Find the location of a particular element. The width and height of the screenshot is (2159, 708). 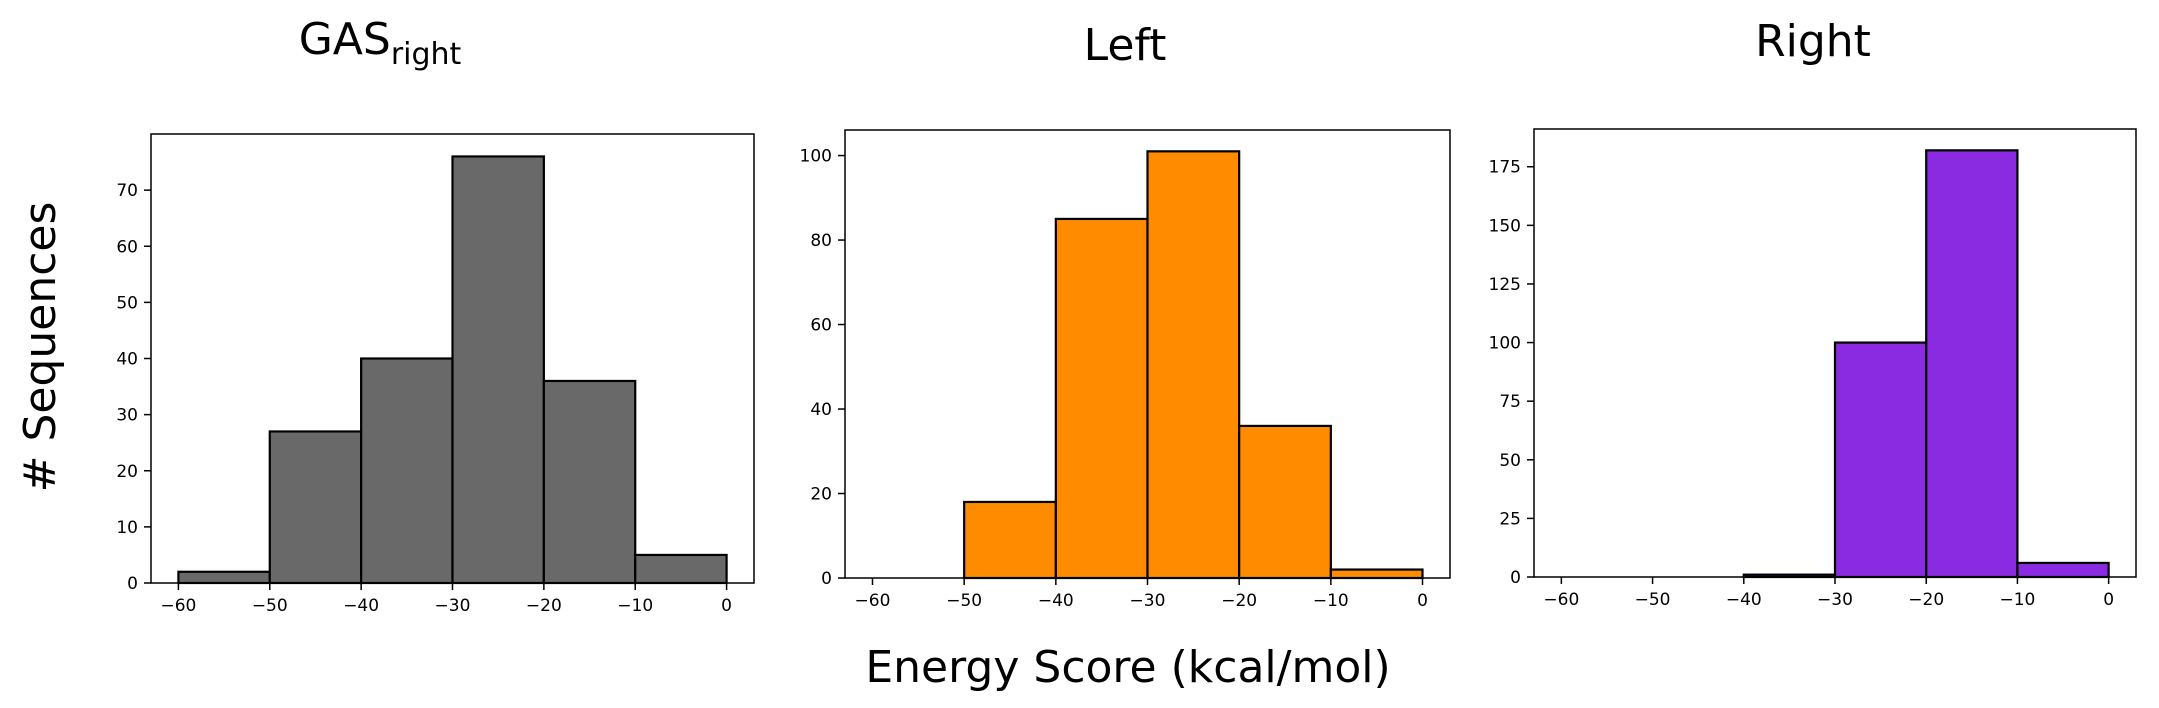

y-tick-label: 80 is located at coordinates (821, 241).